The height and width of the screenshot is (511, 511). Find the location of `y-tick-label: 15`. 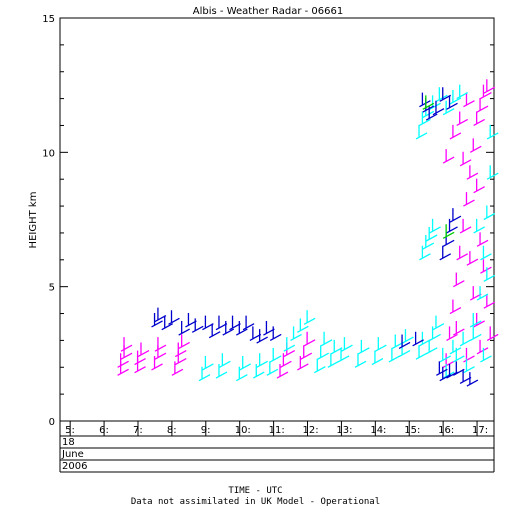

y-tick-label: 15 is located at coordinates (48, 19).